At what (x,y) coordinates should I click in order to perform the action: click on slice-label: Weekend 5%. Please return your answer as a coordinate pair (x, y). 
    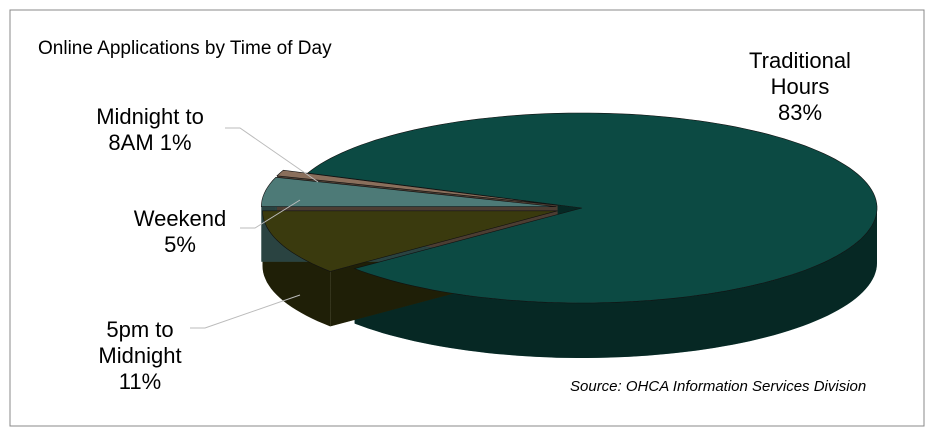
    Looking at the image, I should click on (180, 232).